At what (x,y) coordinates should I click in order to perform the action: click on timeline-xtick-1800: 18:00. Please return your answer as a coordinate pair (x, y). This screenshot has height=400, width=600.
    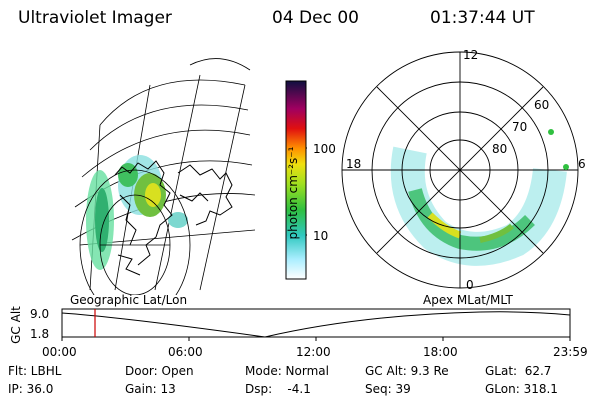
    Looking at the image, I should click on (440, 352).